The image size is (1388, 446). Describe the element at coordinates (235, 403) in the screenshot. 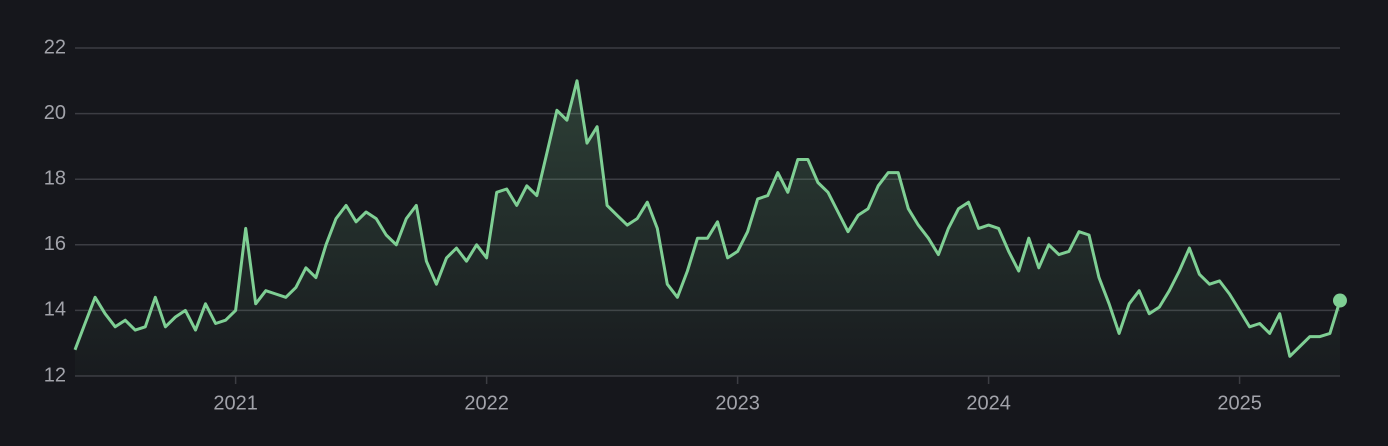

I see `x-tick-label: 2021` at that location.